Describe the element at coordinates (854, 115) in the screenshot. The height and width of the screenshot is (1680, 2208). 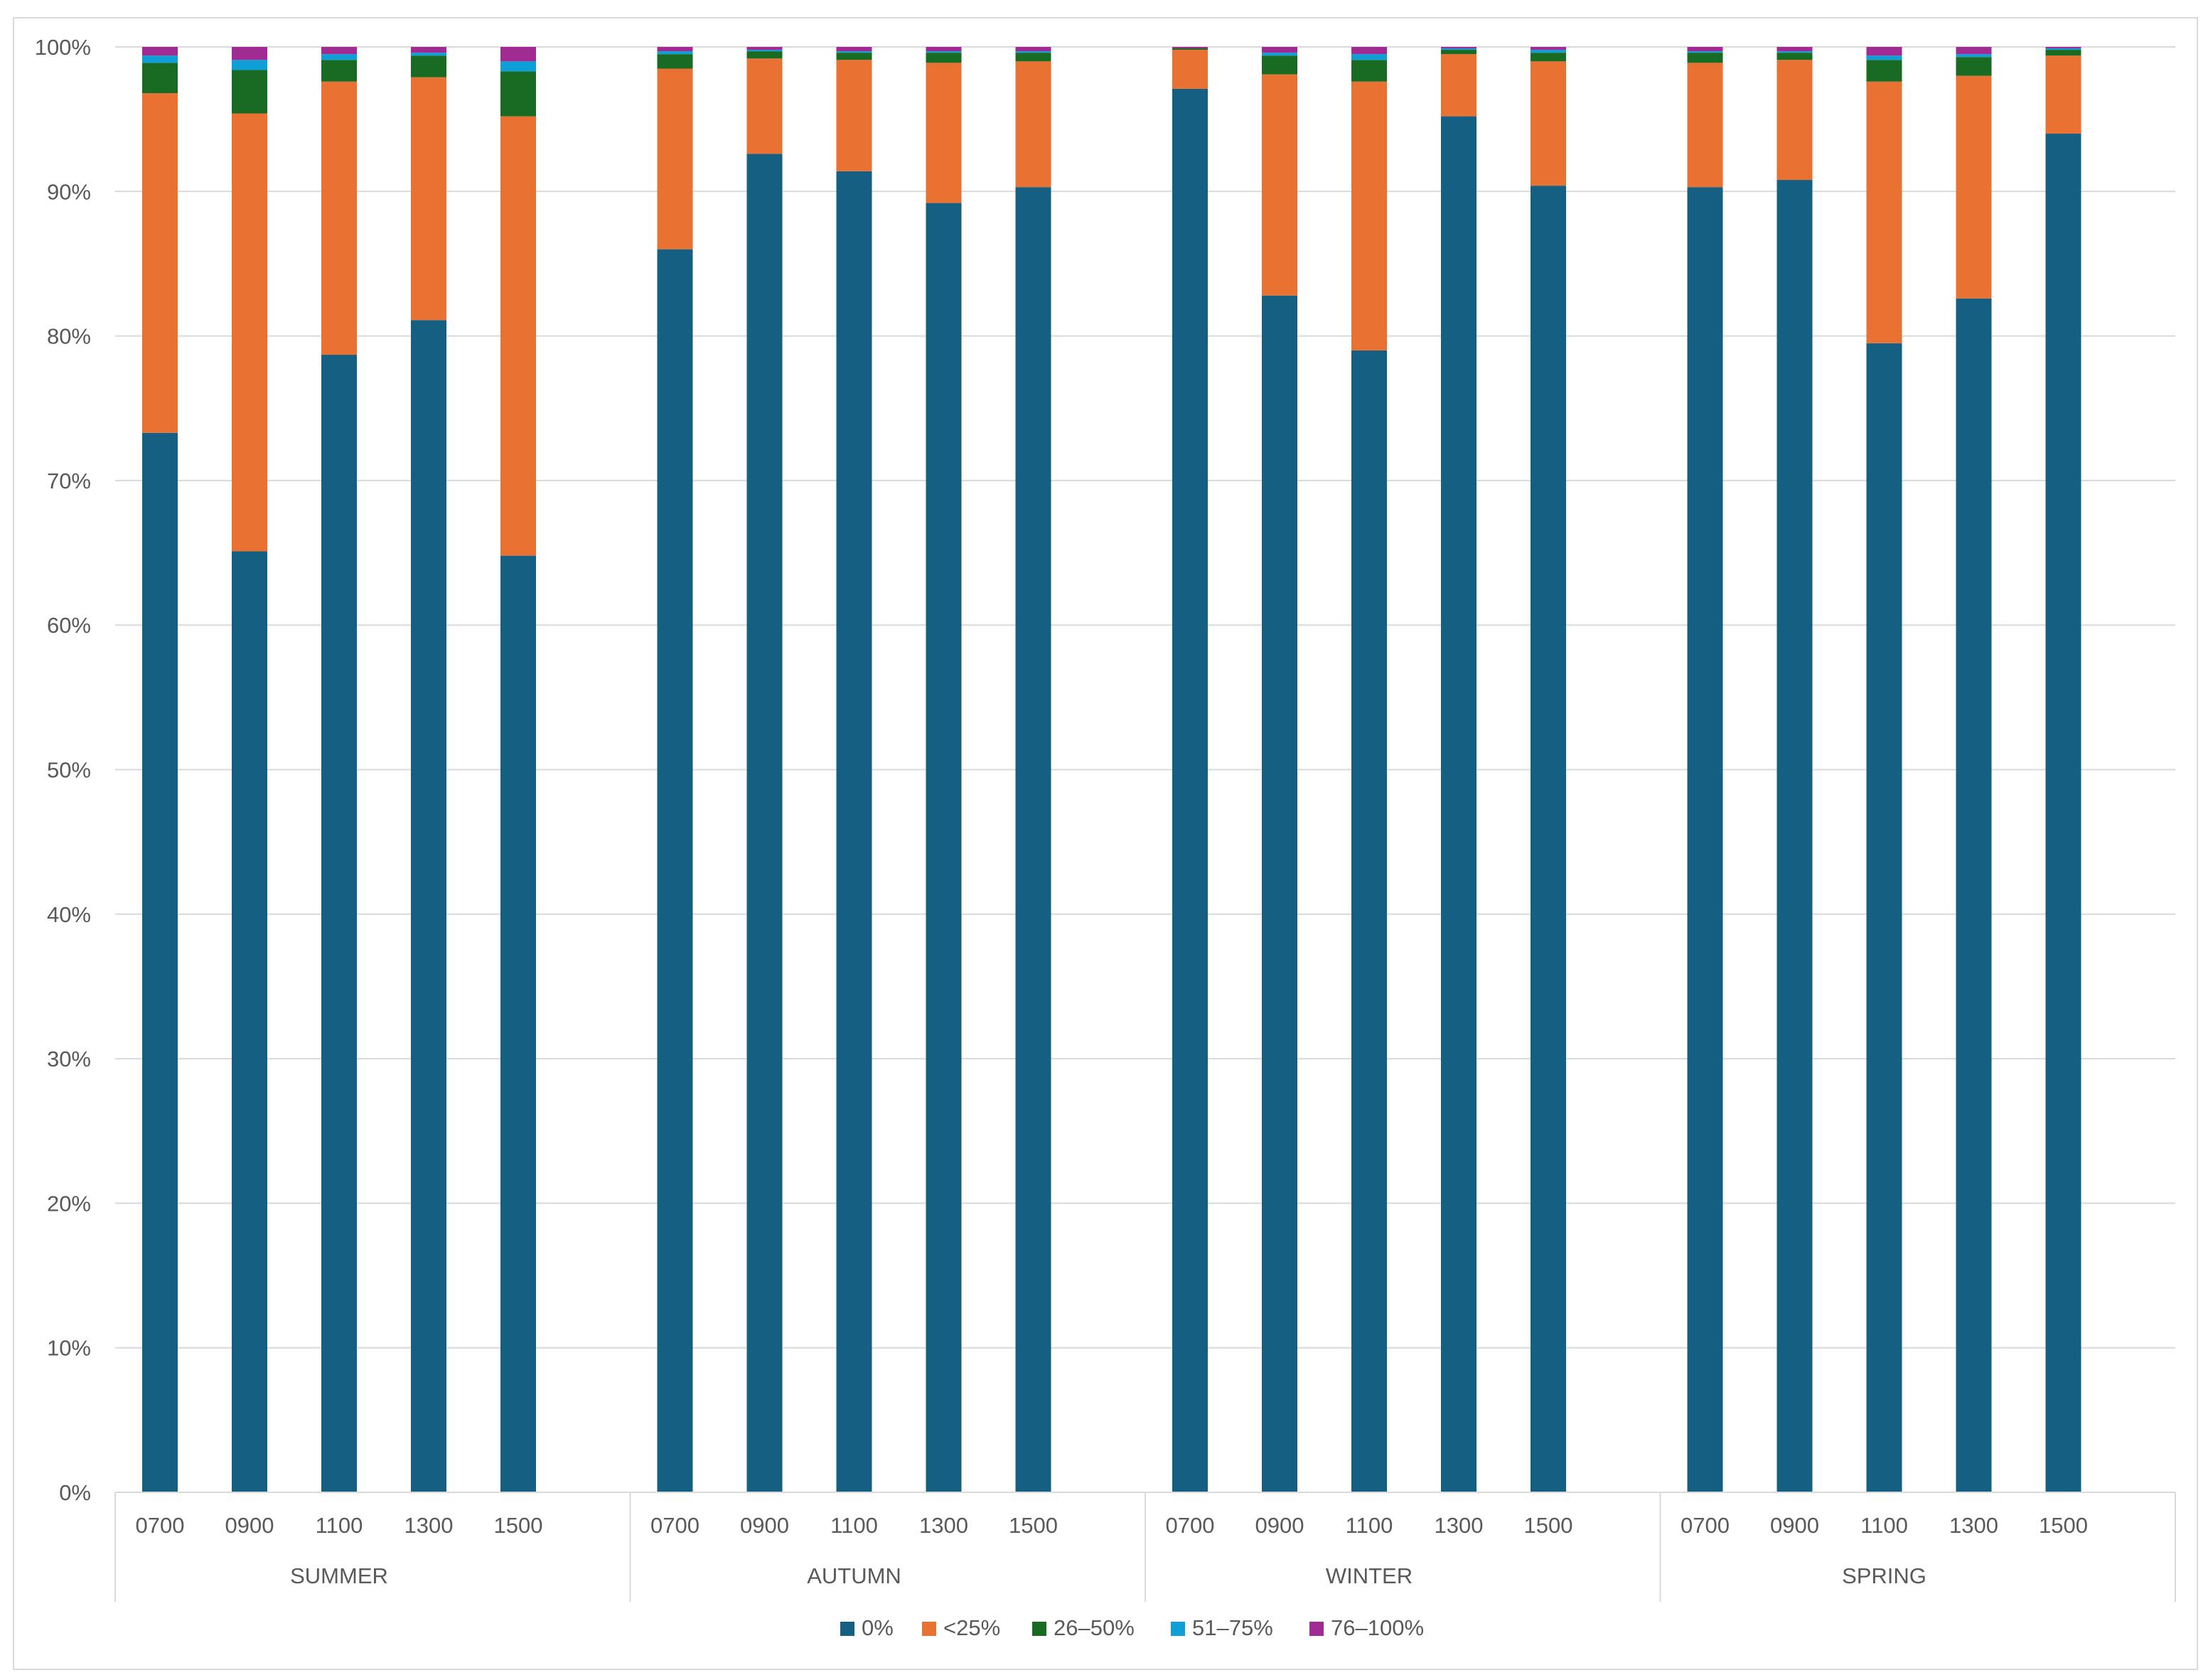
I see `bar-segment-autumn-1100-s1` at that location.